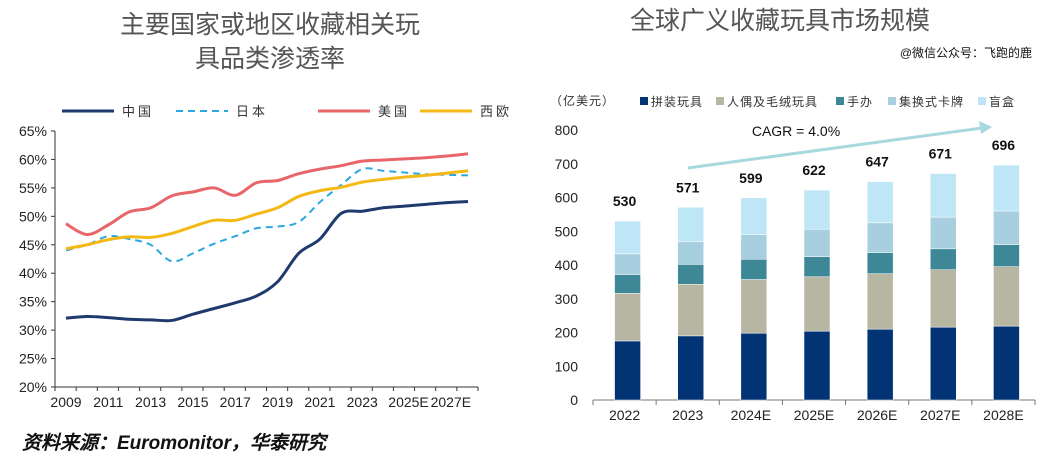 Image resolution: width=1038 pixels, height=456 pixels. Describe the element at coordinates (33, 273) in the screenshot. I see `left-y-tick-label: 40%` at that location.